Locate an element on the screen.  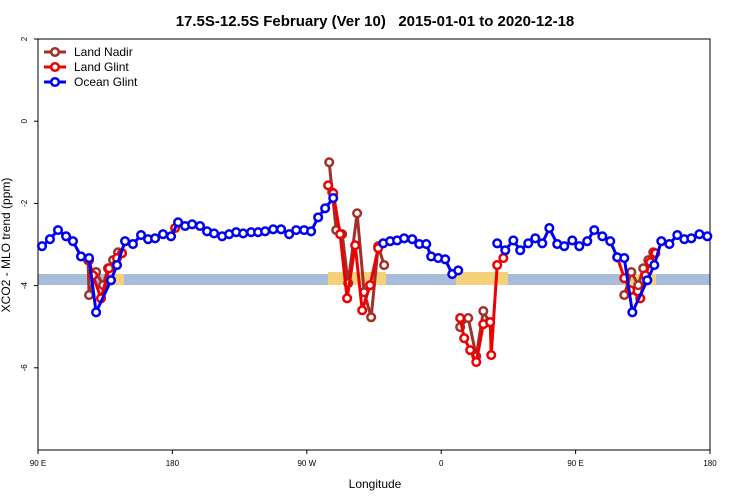
legend-label: Ocean Glint is located at coordinates (106, 82).